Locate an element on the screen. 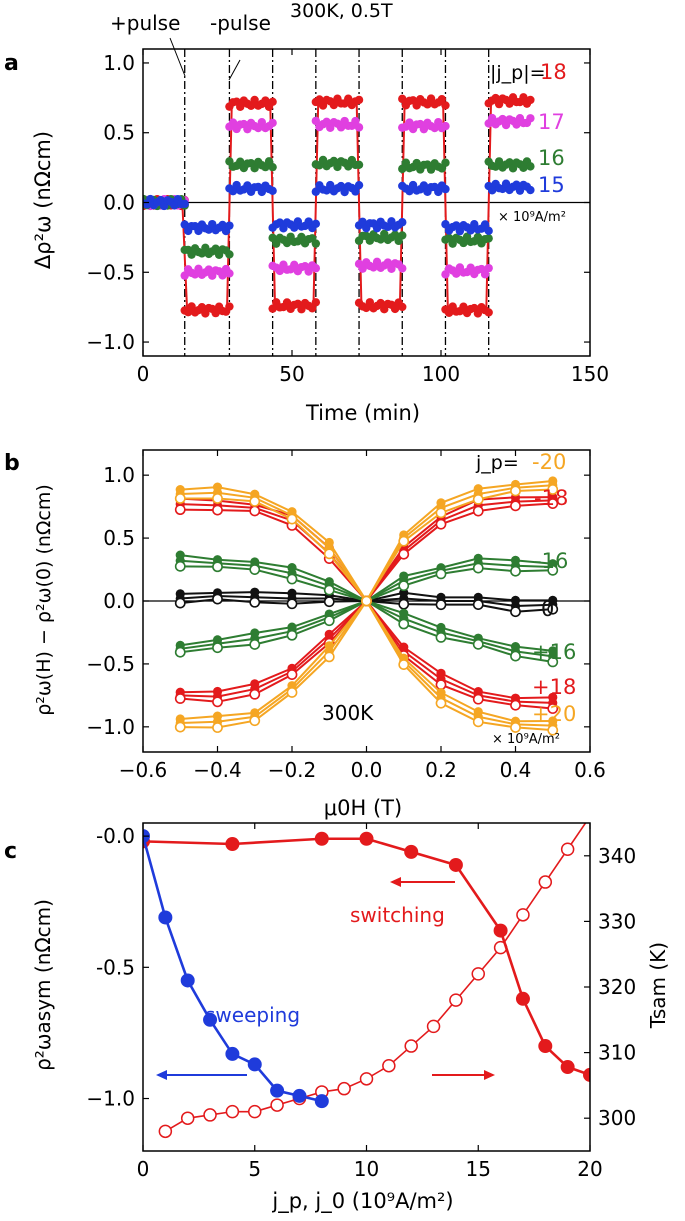  panel-c-xlabel: j_p, j_0 (10⁹A/m²) is located at coordinates (362, 1201).